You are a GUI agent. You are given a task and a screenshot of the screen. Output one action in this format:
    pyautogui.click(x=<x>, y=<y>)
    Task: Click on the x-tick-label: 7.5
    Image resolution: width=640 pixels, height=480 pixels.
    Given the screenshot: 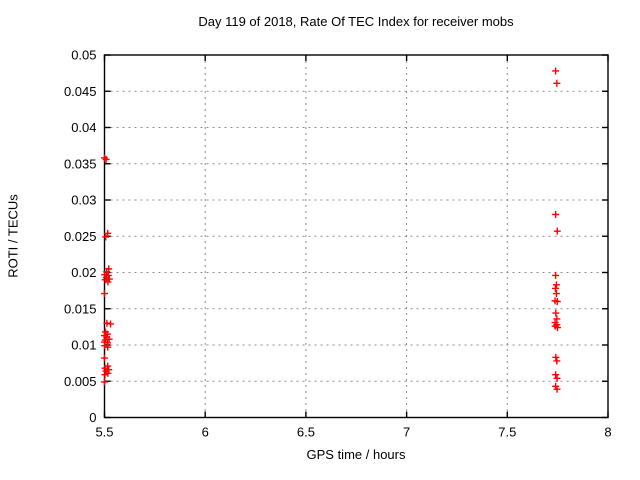 What is the action you would take?
    pyautogui.click(x=507, y=432)
    